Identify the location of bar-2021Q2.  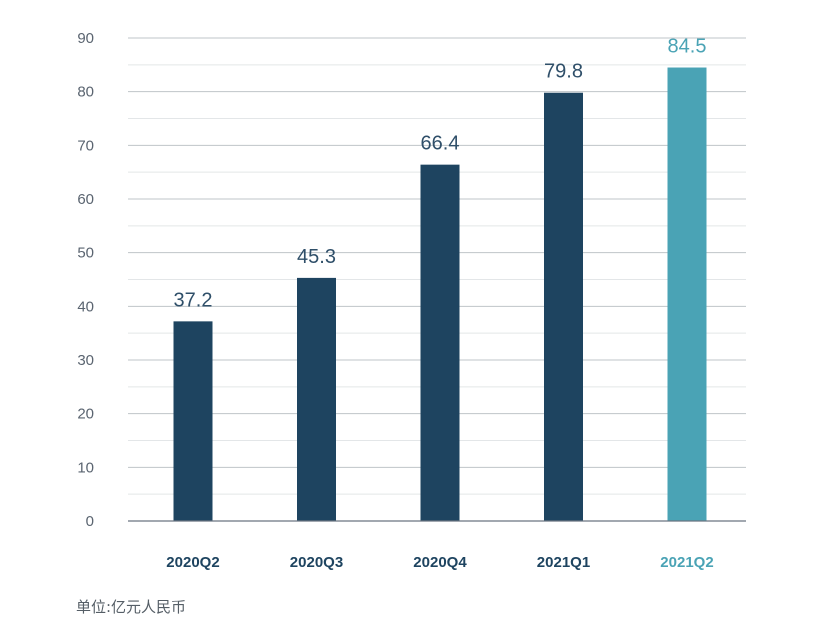
(687, 294).